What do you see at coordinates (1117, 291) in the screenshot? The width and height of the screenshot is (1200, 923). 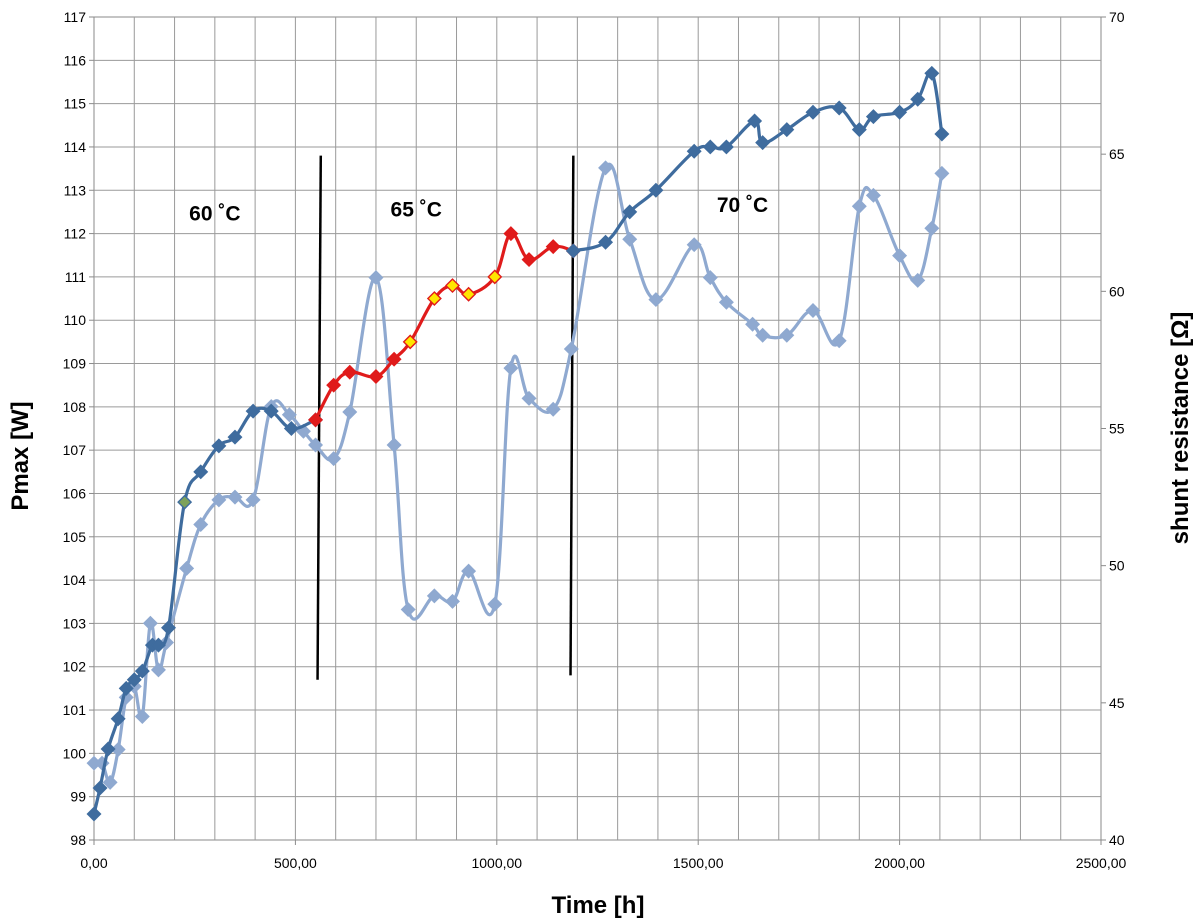 I see `y2-tick-label: 60` at bounding box center [1117, 291].